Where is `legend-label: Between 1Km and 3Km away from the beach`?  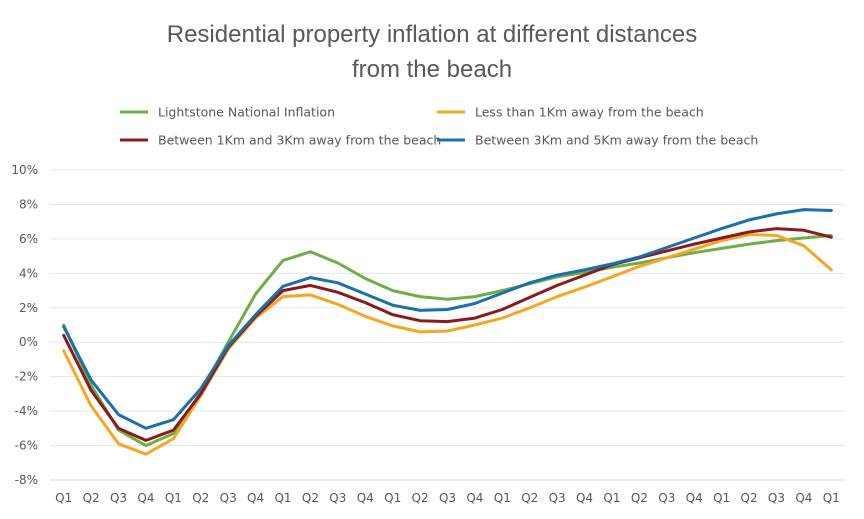
legend-label: Between 1Km and 3Km away from the beach is located at coordinates (299, 140).